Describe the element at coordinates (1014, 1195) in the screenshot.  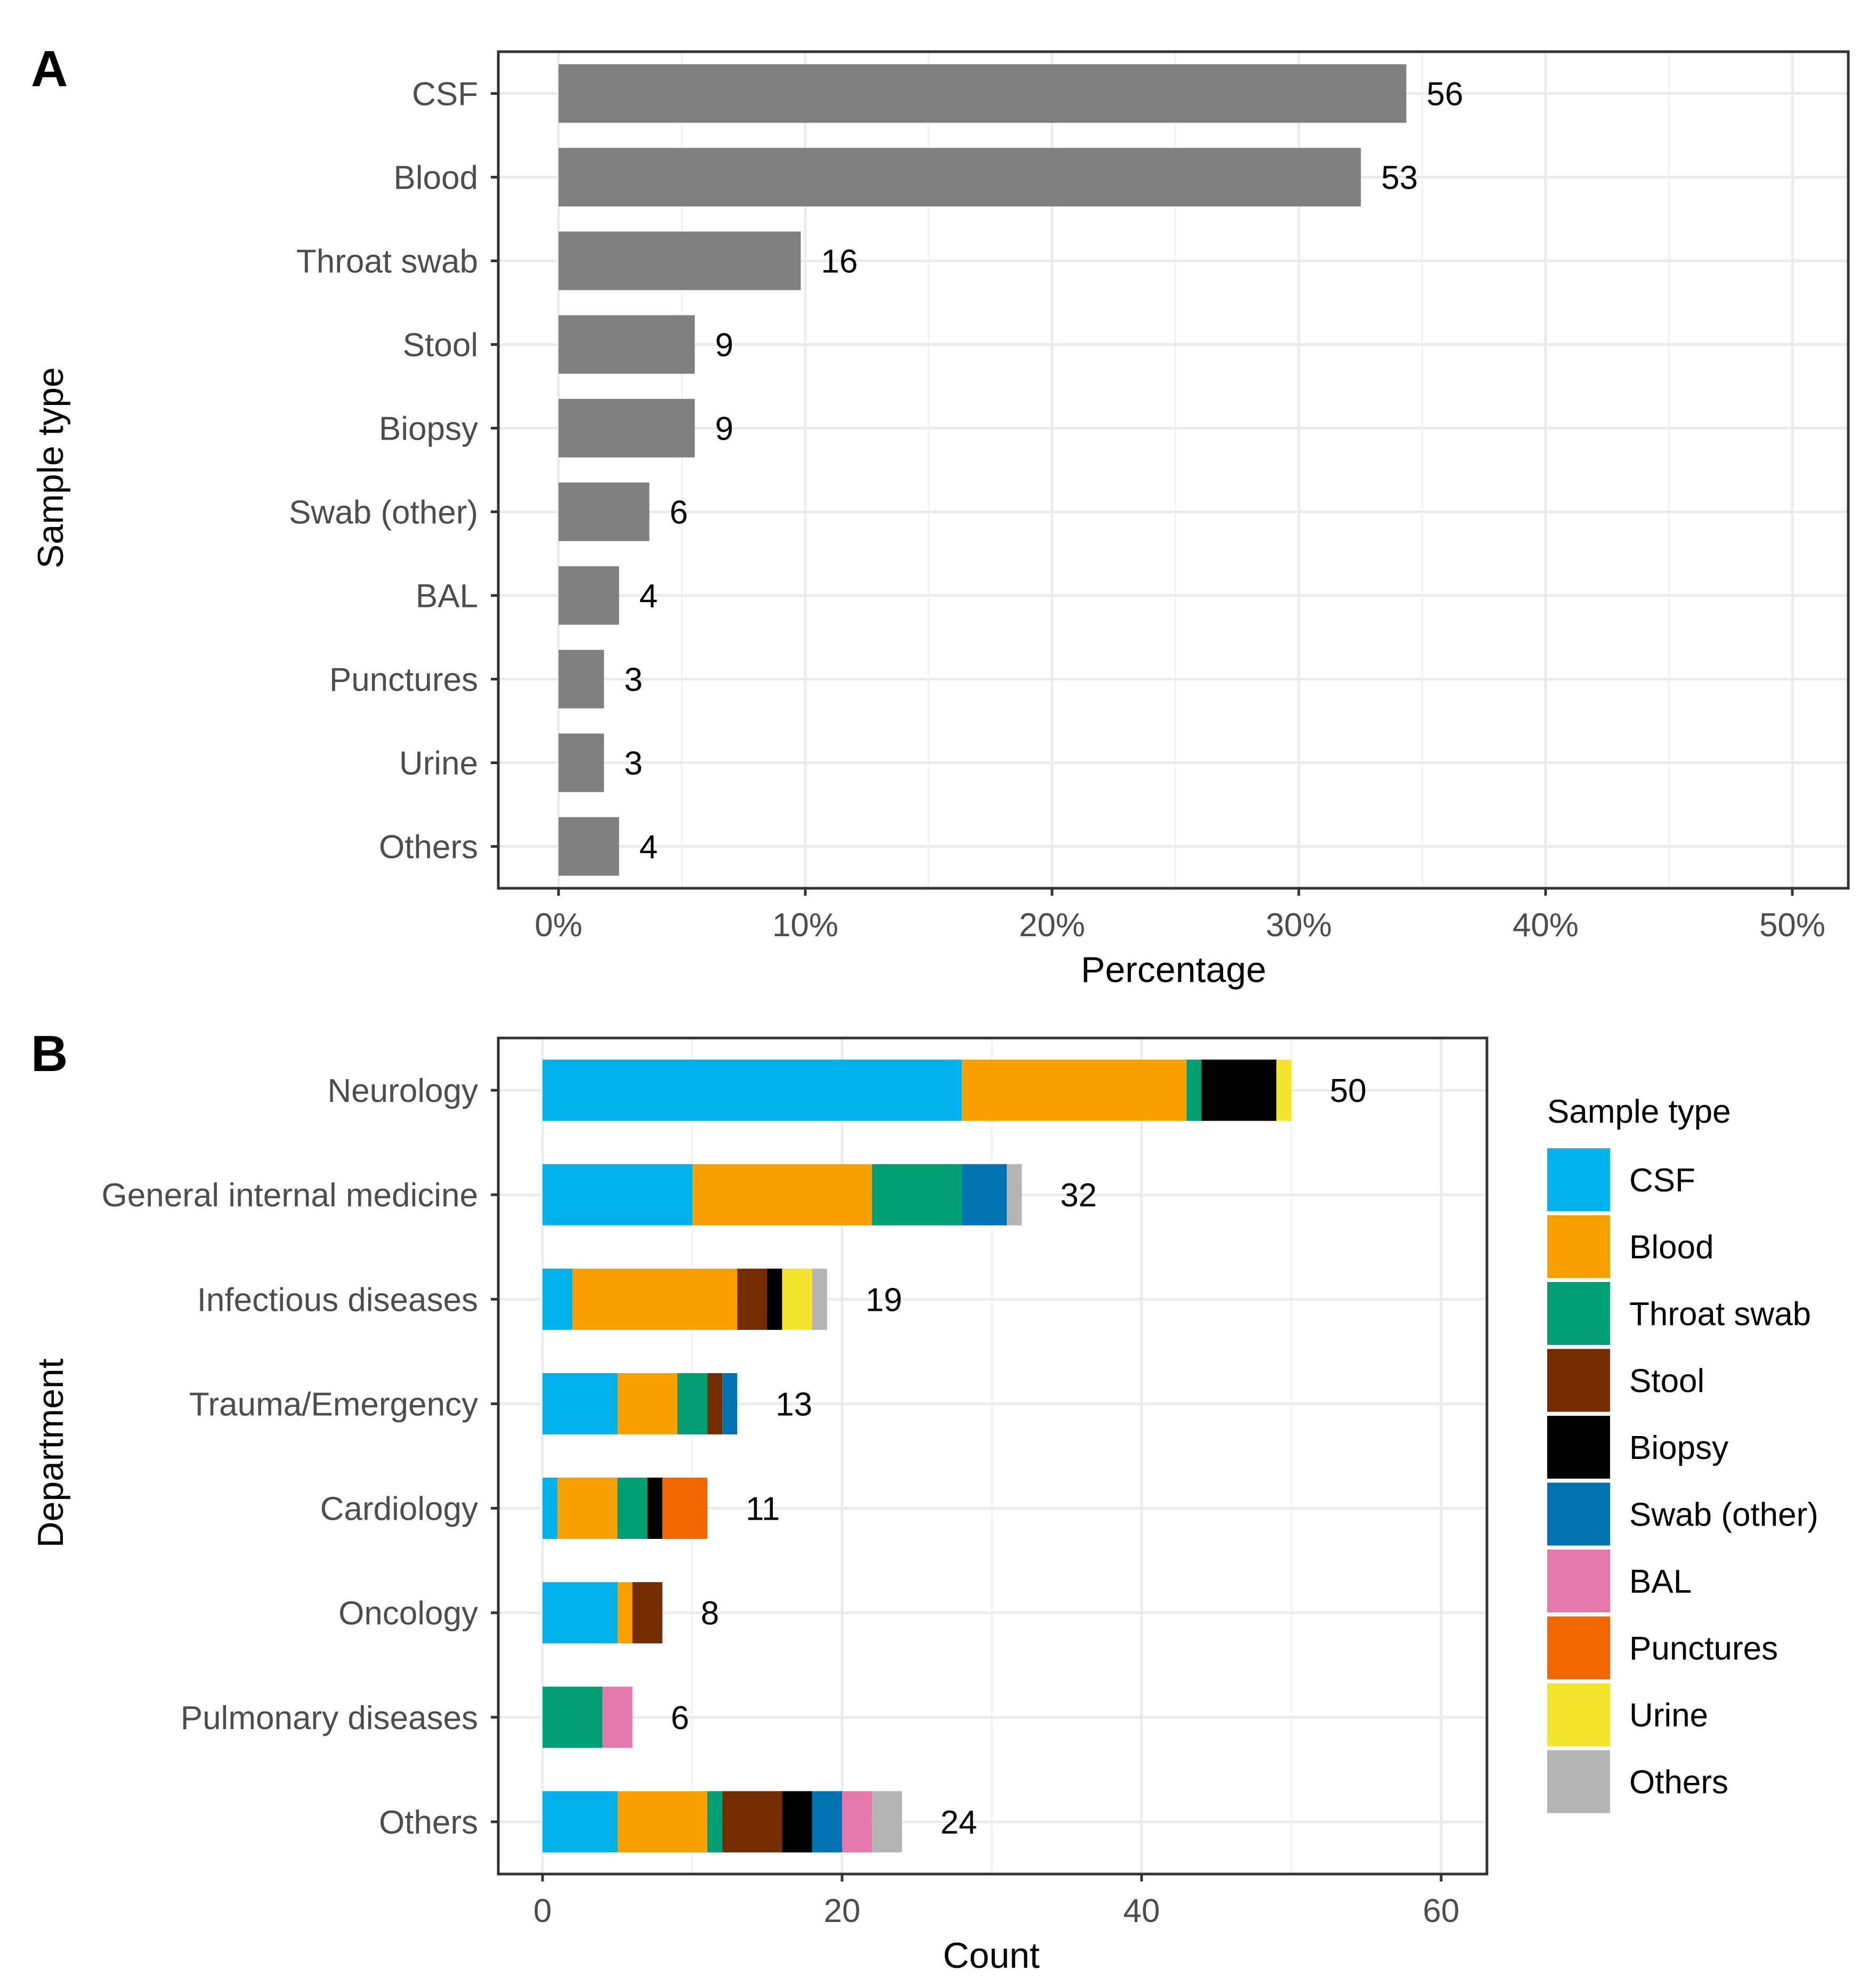
I see `segment-general-internal-medicine-others` at that location.